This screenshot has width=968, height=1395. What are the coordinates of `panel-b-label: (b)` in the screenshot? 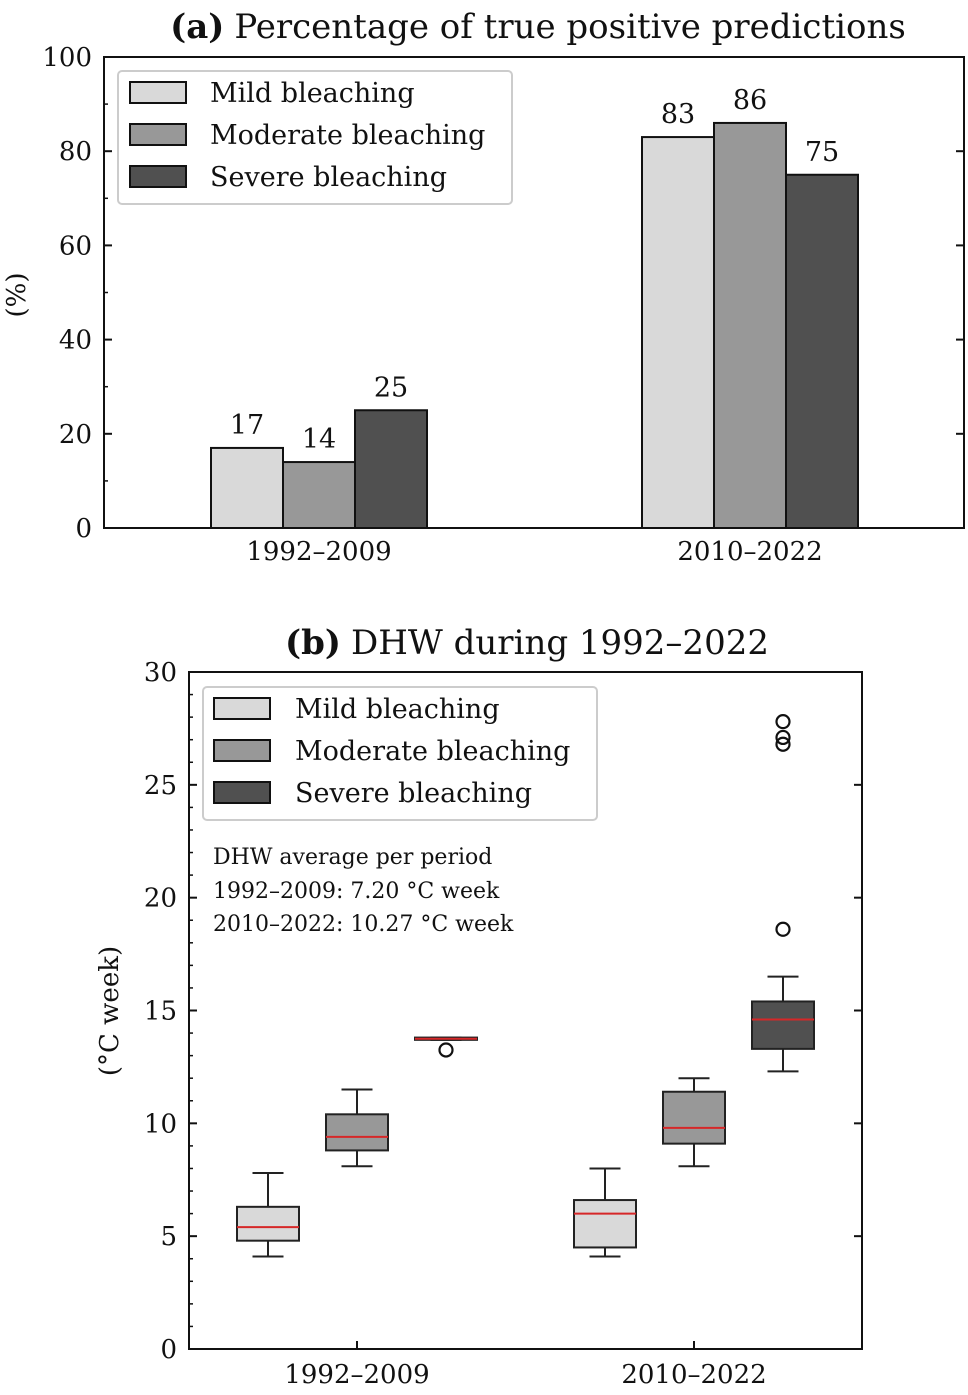 It's located at (313, 643).